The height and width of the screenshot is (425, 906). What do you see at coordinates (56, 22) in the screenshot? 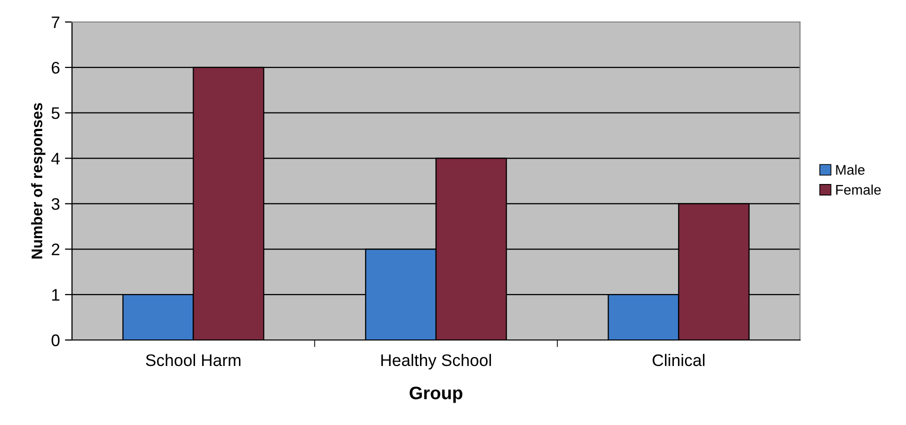
I see `y-tick-label: 7` at bounding box center [56, 22].